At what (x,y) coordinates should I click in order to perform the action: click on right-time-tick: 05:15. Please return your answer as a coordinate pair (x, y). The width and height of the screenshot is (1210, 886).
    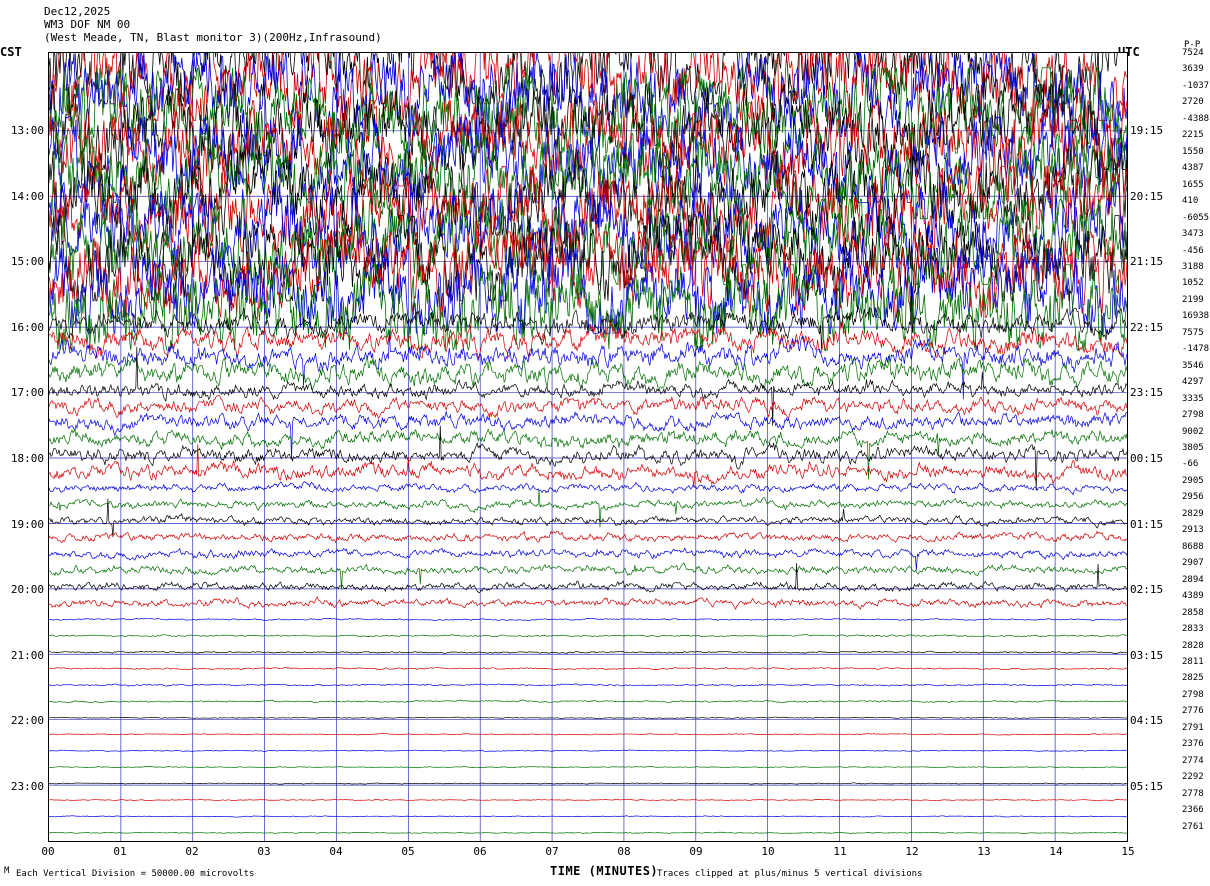
    Looking at the image, I should click on (1147, 786).